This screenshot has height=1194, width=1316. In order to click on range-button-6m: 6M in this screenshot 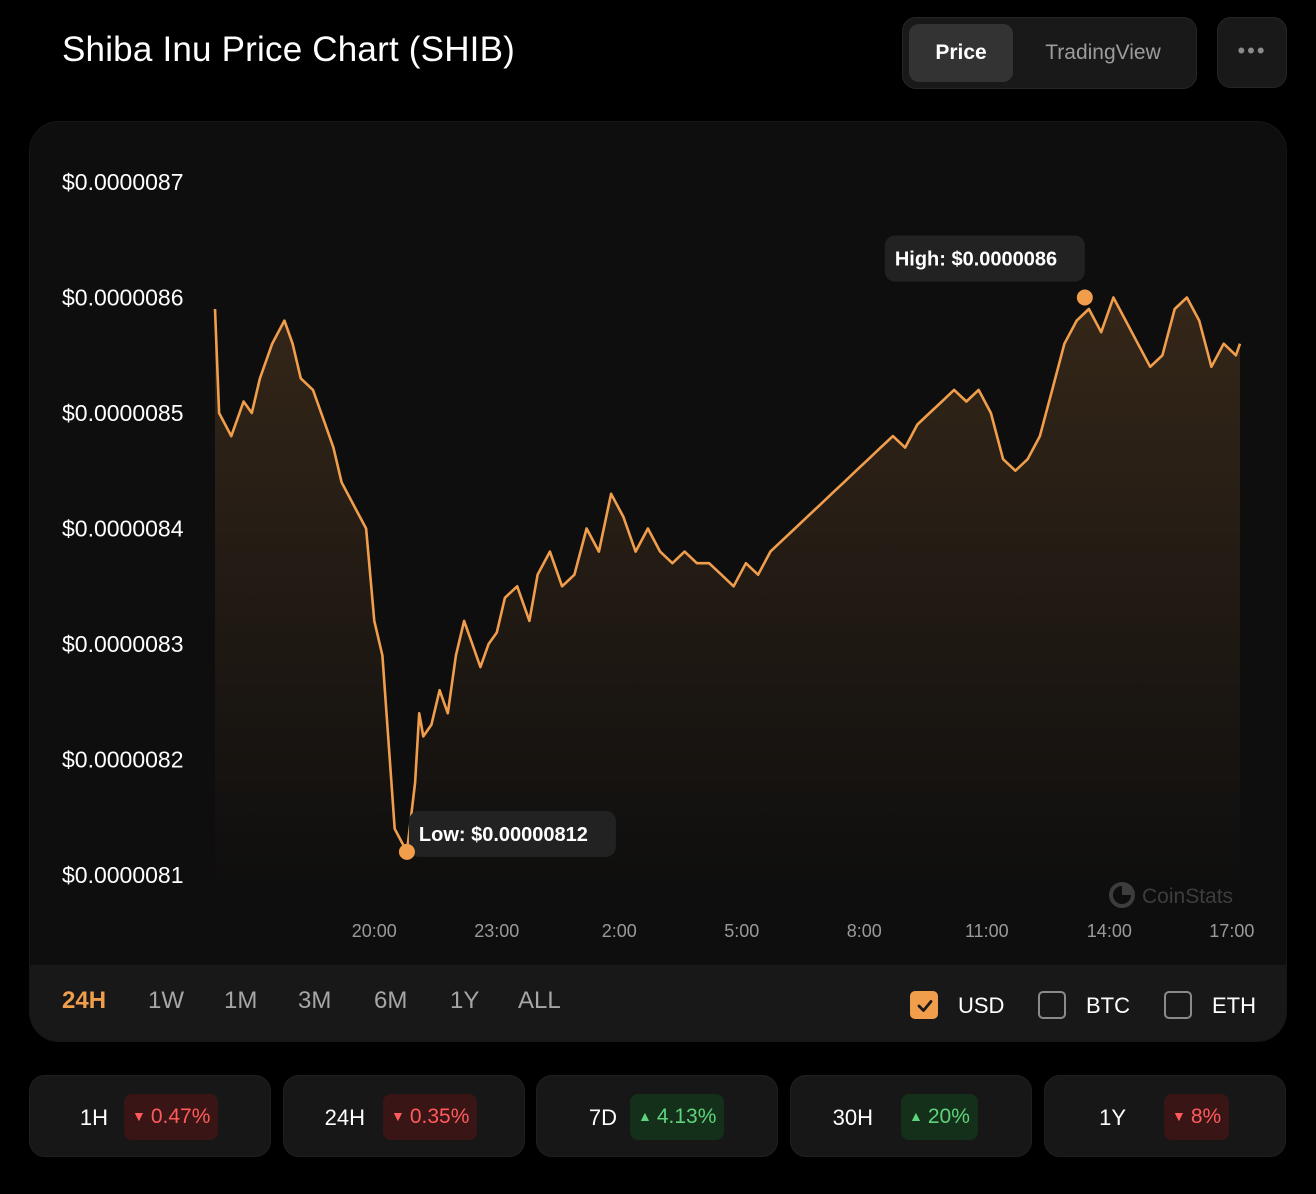, I will do `click(391, 1000)`.